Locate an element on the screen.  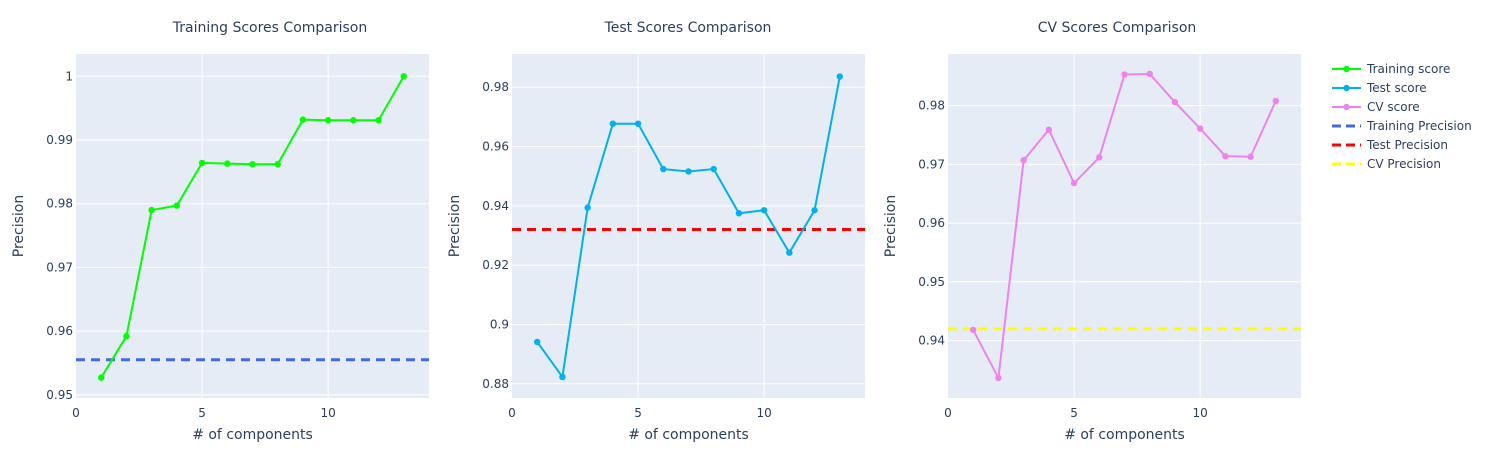
legend-label: Training score is located at coordinates (1408, 69).